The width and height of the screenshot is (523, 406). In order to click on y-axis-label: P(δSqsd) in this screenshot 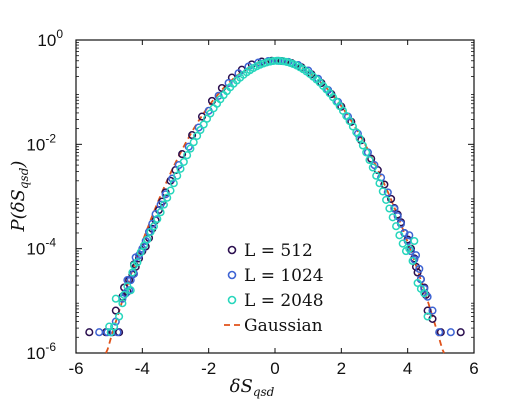, I will do `click(19, 197)`.